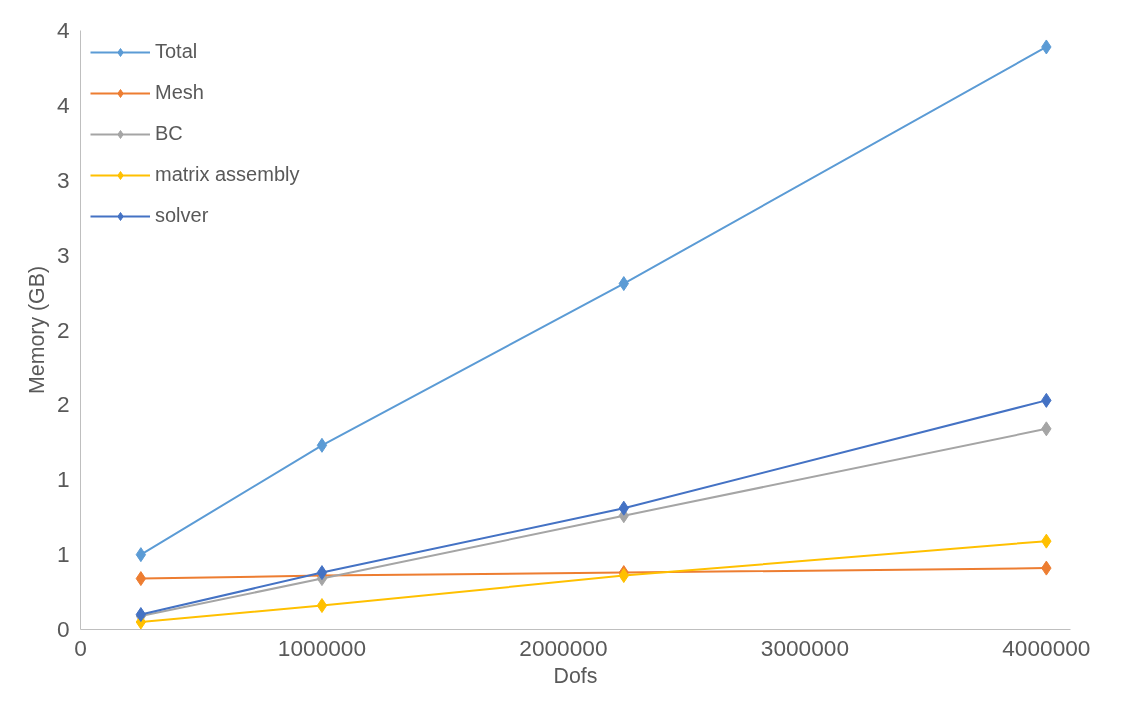 This screenshot has height=701, width=1134. Describe the element at coordinates (36, 330) in the screenshot. I see `y-axis-title: Memory (GB)` at that location.